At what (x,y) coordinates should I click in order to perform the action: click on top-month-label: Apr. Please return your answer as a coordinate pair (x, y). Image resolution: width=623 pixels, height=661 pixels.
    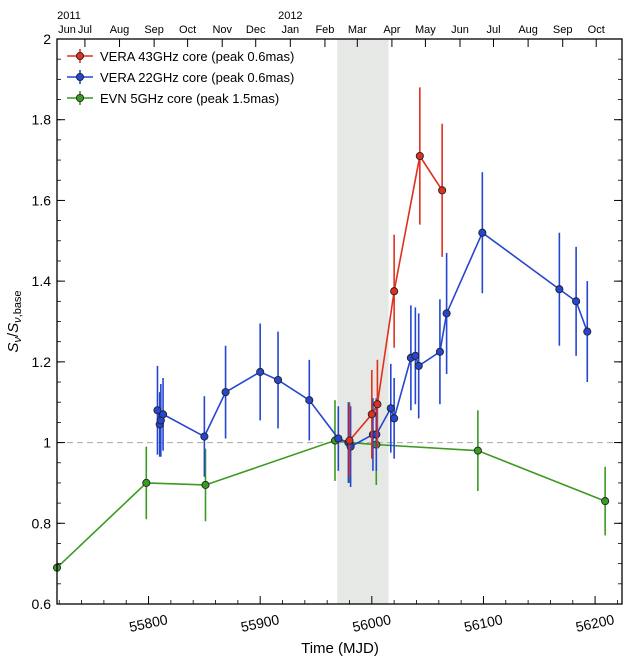
    Looking at the image, I should click on (391, 30).